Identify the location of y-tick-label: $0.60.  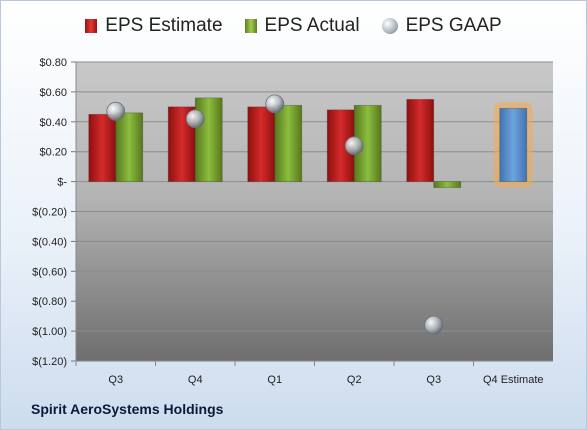
(53, 93).